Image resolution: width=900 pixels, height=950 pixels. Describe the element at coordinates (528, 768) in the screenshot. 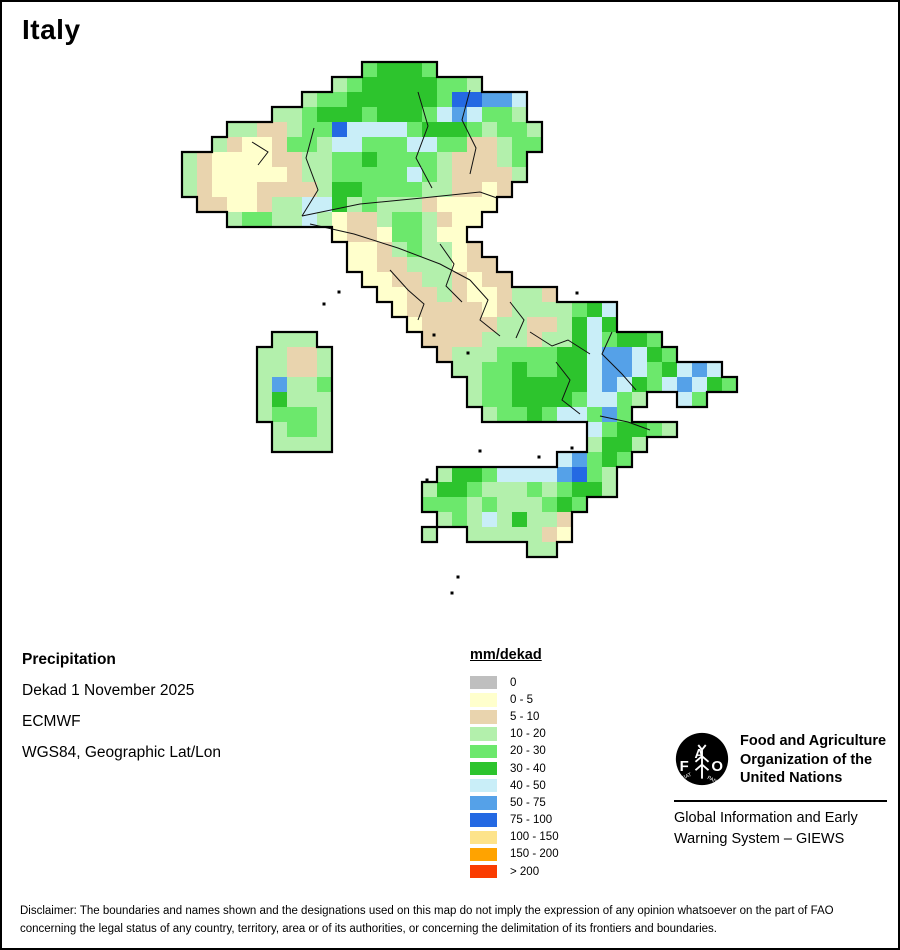

I see `legend-label: 30 - 40` at that location.